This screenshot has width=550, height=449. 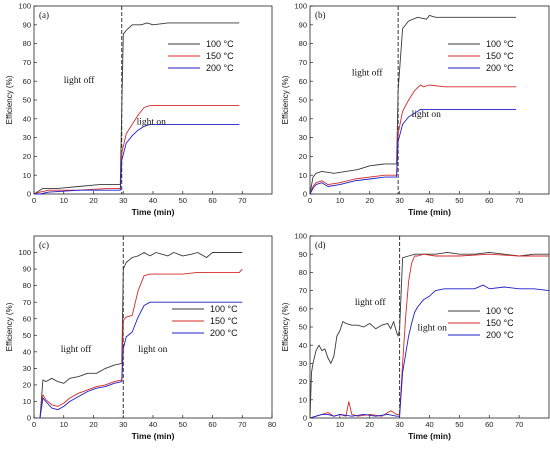 I want to click on panel-label: (a), so click(x=44, y=15).